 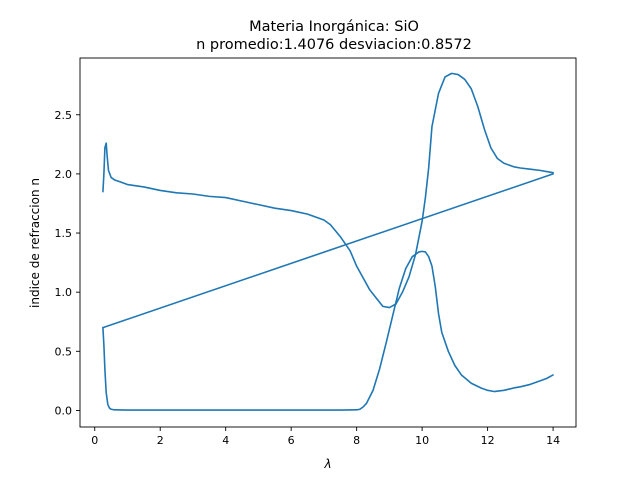 I want to click on y-tick-label: 1.0, so click(x=64, y=292).